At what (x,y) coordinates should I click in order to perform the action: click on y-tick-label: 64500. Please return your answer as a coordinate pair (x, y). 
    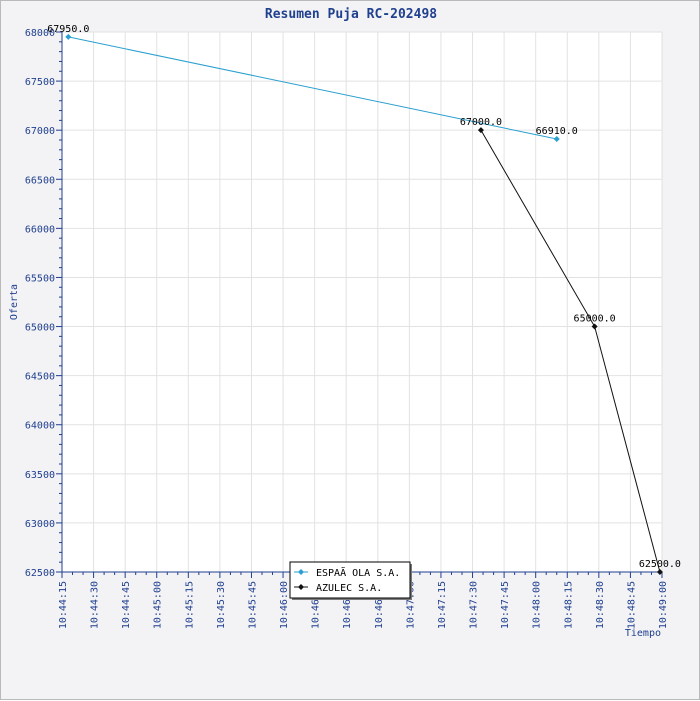
    Looking at the image, I should click on (40, 377).